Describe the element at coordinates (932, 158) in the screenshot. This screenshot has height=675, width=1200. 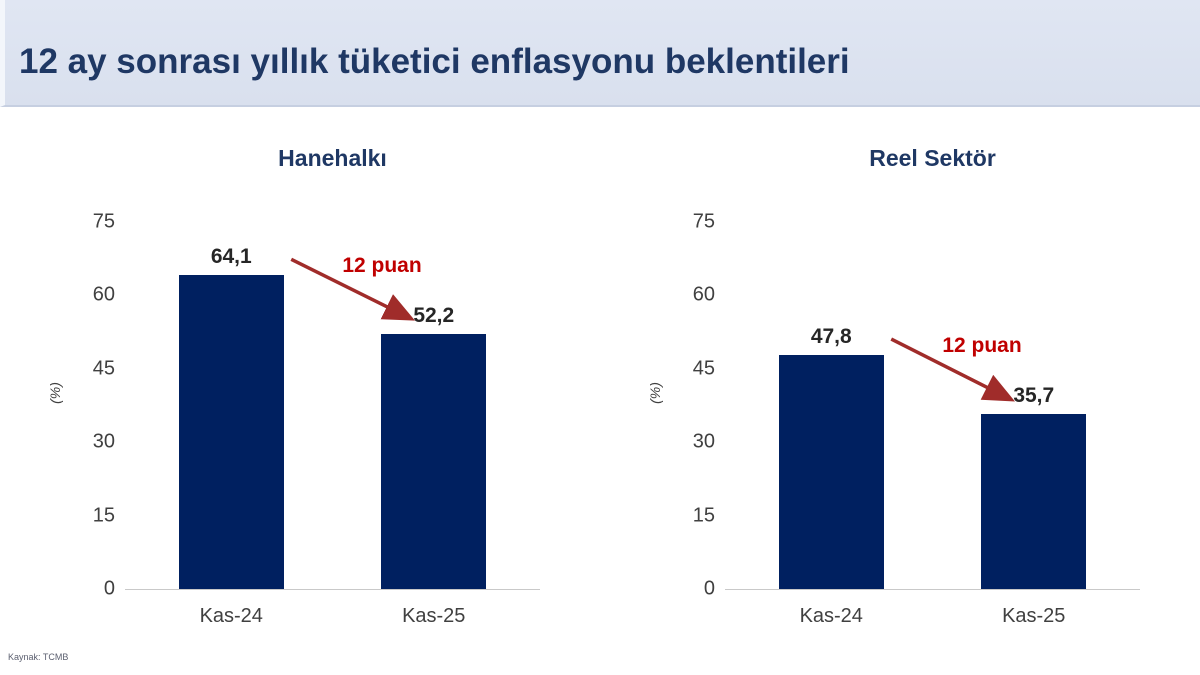
I see `chart-title-reel-sektor: Reel Sektör` at that location.